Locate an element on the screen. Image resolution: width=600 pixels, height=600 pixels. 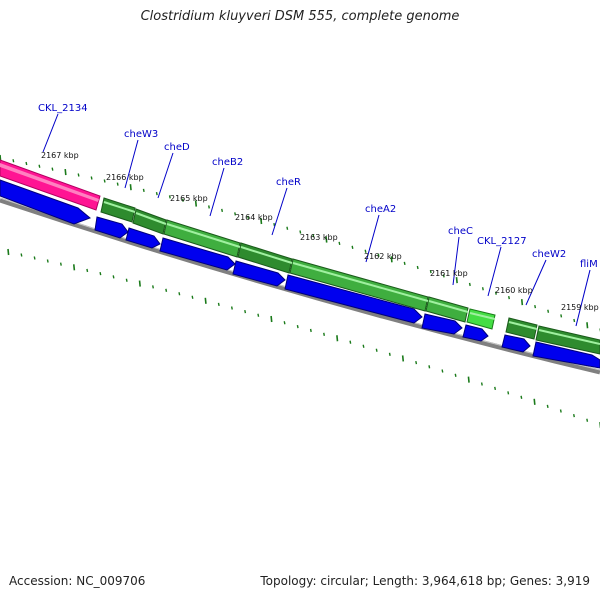
kbp-label: 2160 kbp is located at coordinates (514, 290).